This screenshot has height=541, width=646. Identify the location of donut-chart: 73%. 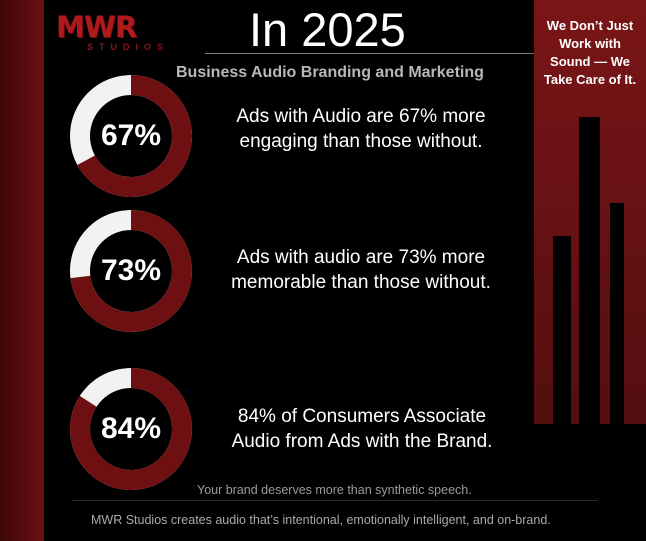
(131, 271).